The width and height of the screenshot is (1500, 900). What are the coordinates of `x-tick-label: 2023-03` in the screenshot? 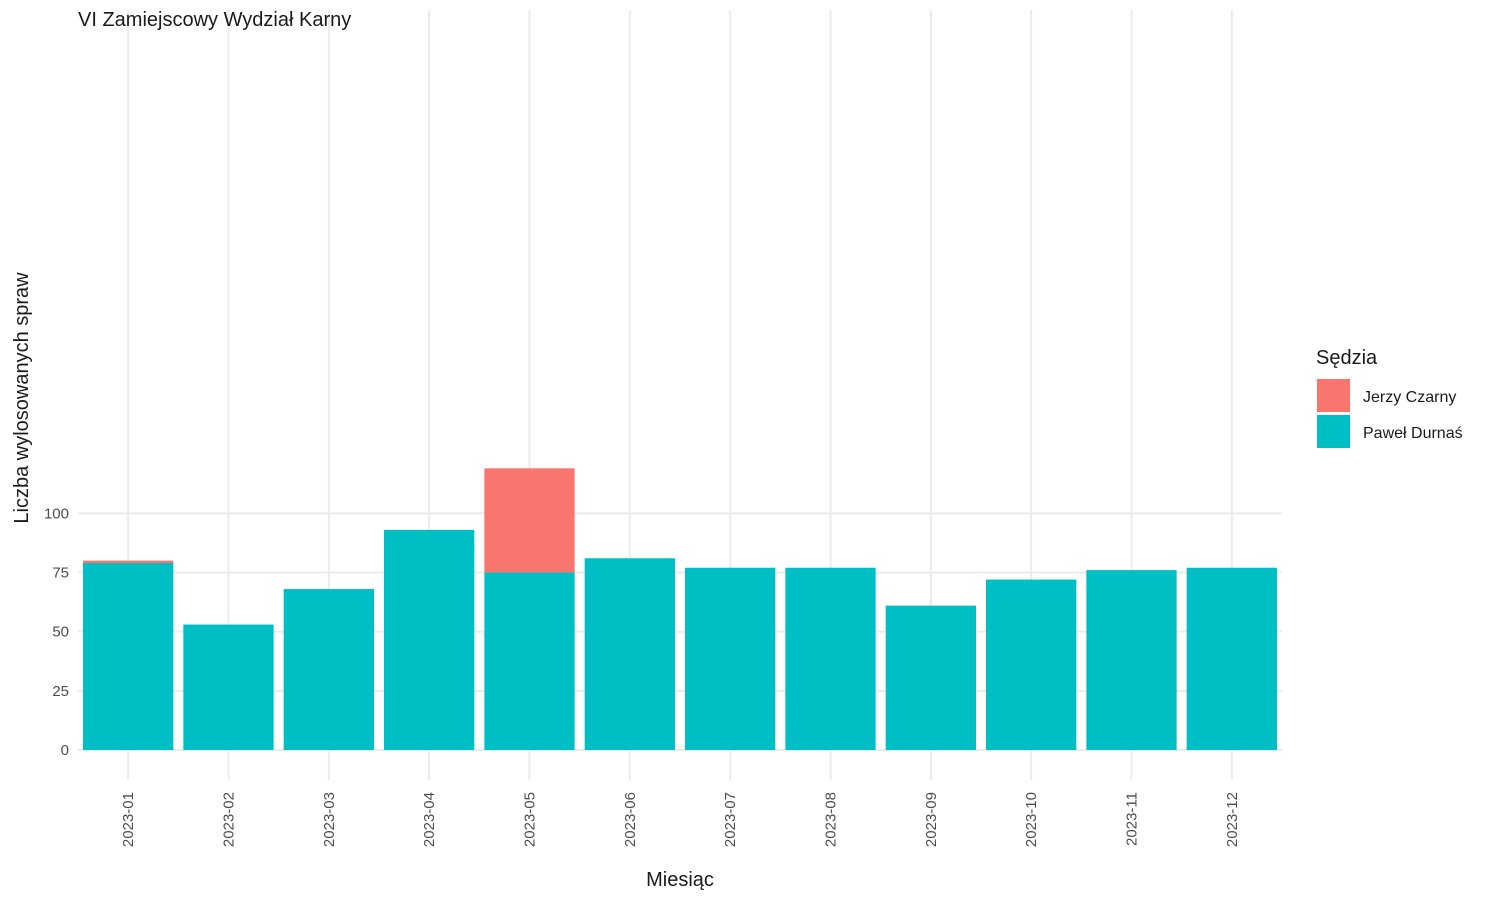 It's located at (329, 819).